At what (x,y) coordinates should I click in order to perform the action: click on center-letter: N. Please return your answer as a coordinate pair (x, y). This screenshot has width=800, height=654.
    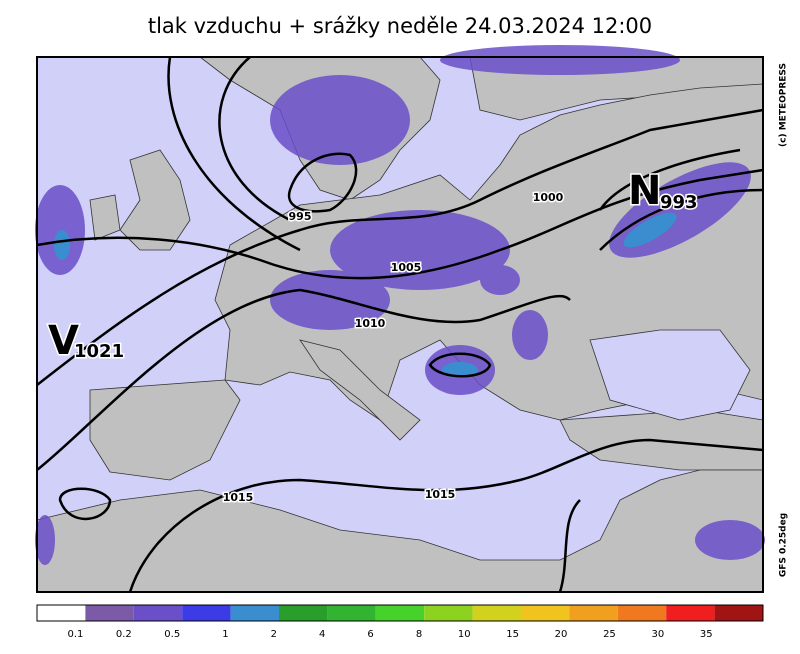
    Looking at the image, I should click on (644, 191).